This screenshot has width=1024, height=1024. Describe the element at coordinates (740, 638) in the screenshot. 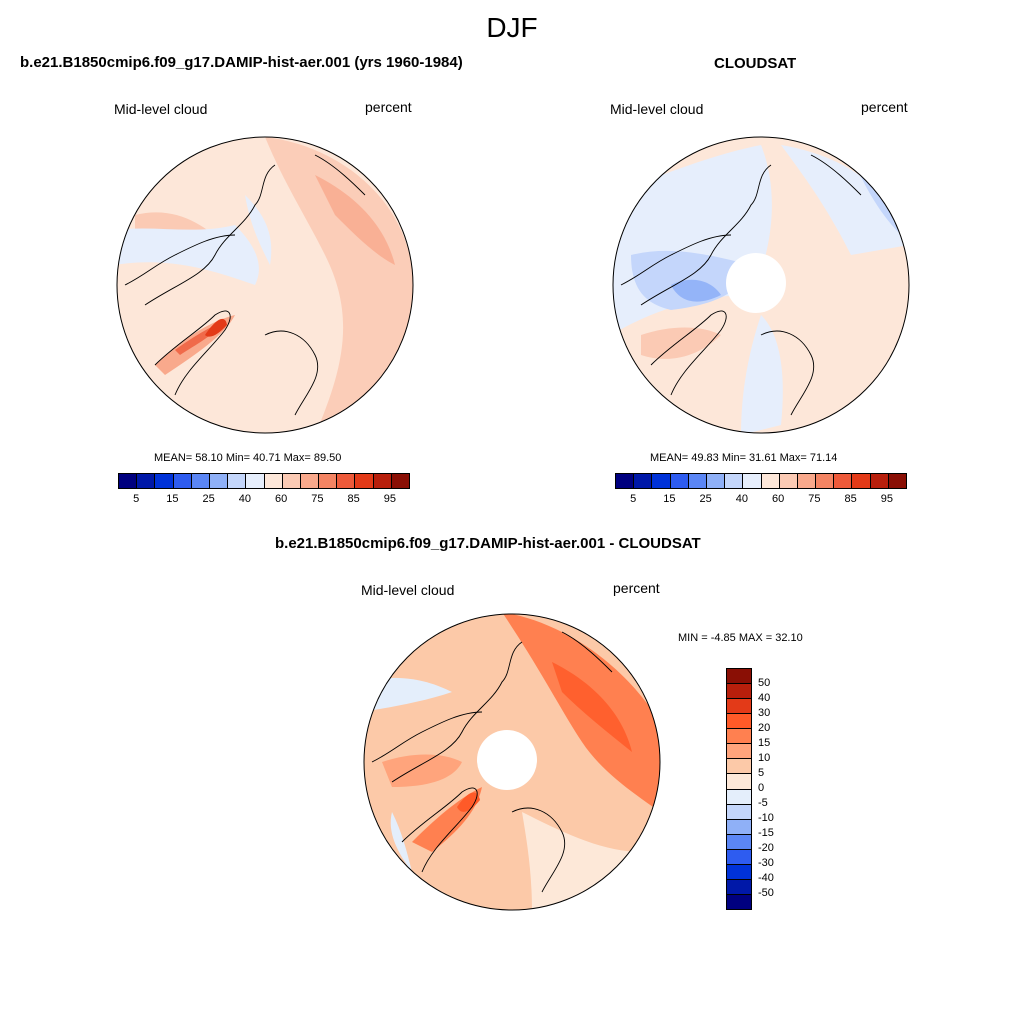

I see `diff-stats: MIN = -4.85 MAX = 32.10` at that location.